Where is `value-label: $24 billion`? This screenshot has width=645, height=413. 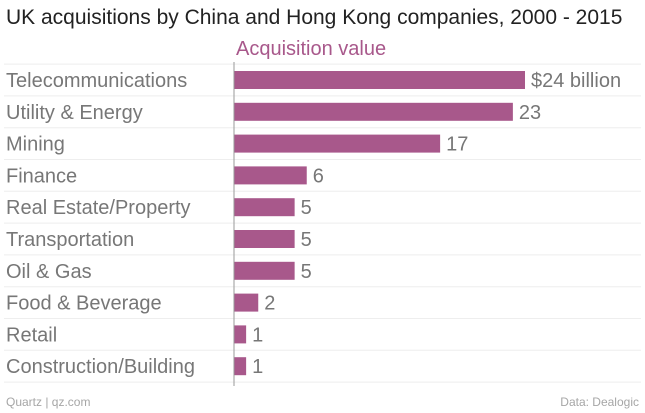 value-label: $24 billion is located at coordinates (576, 81).